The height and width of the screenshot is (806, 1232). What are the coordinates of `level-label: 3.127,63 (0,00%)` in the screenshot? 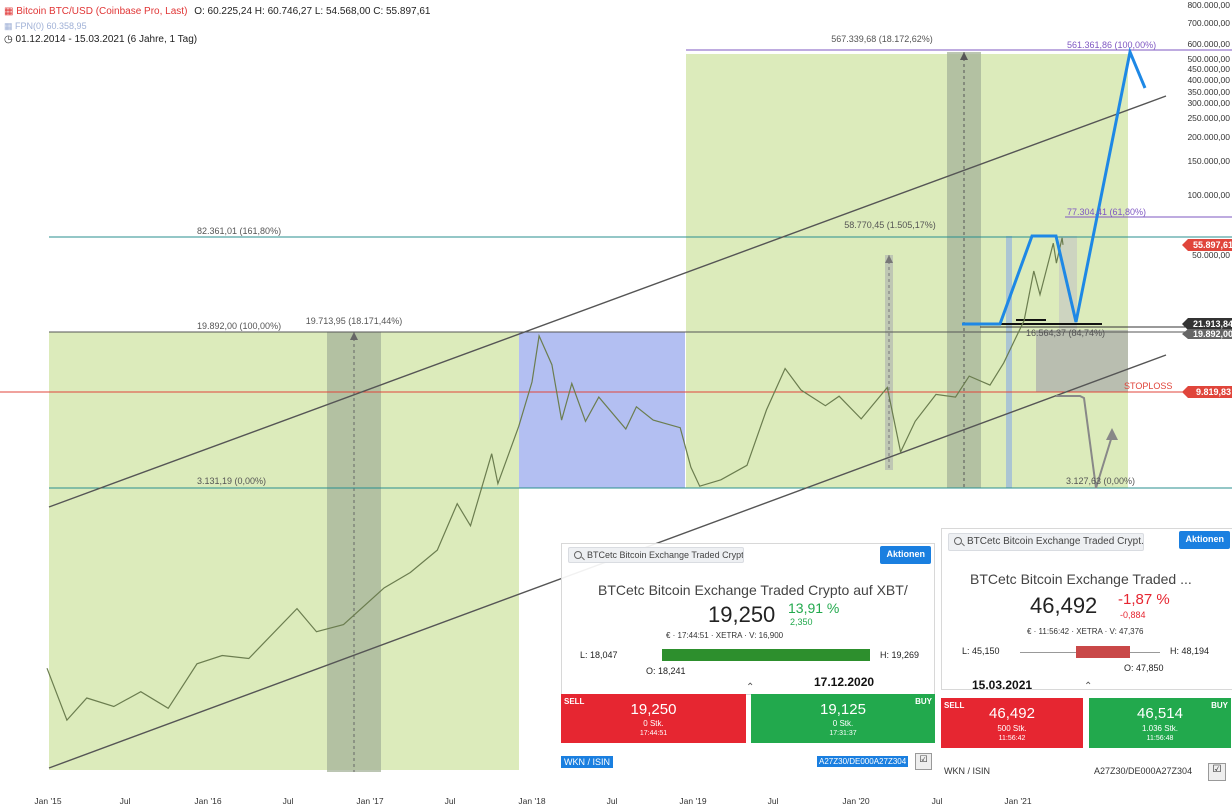 It's located at (1100, 481).